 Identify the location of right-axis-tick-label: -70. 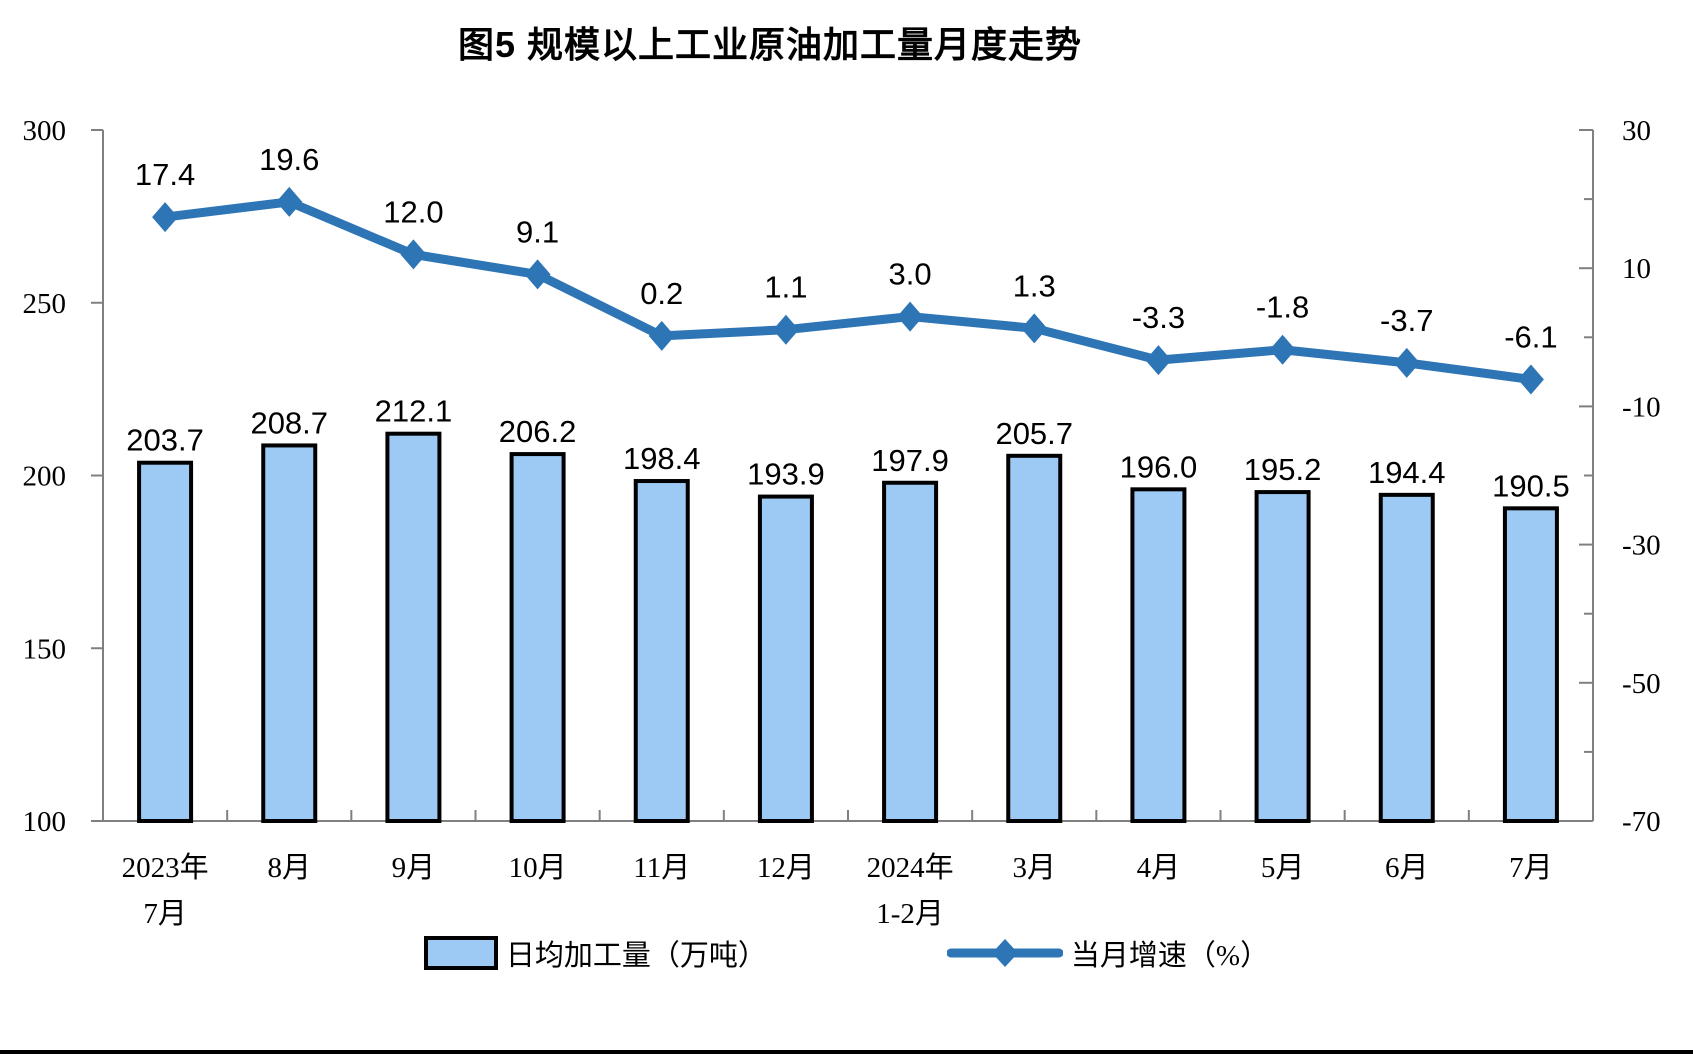
(1641, 822).